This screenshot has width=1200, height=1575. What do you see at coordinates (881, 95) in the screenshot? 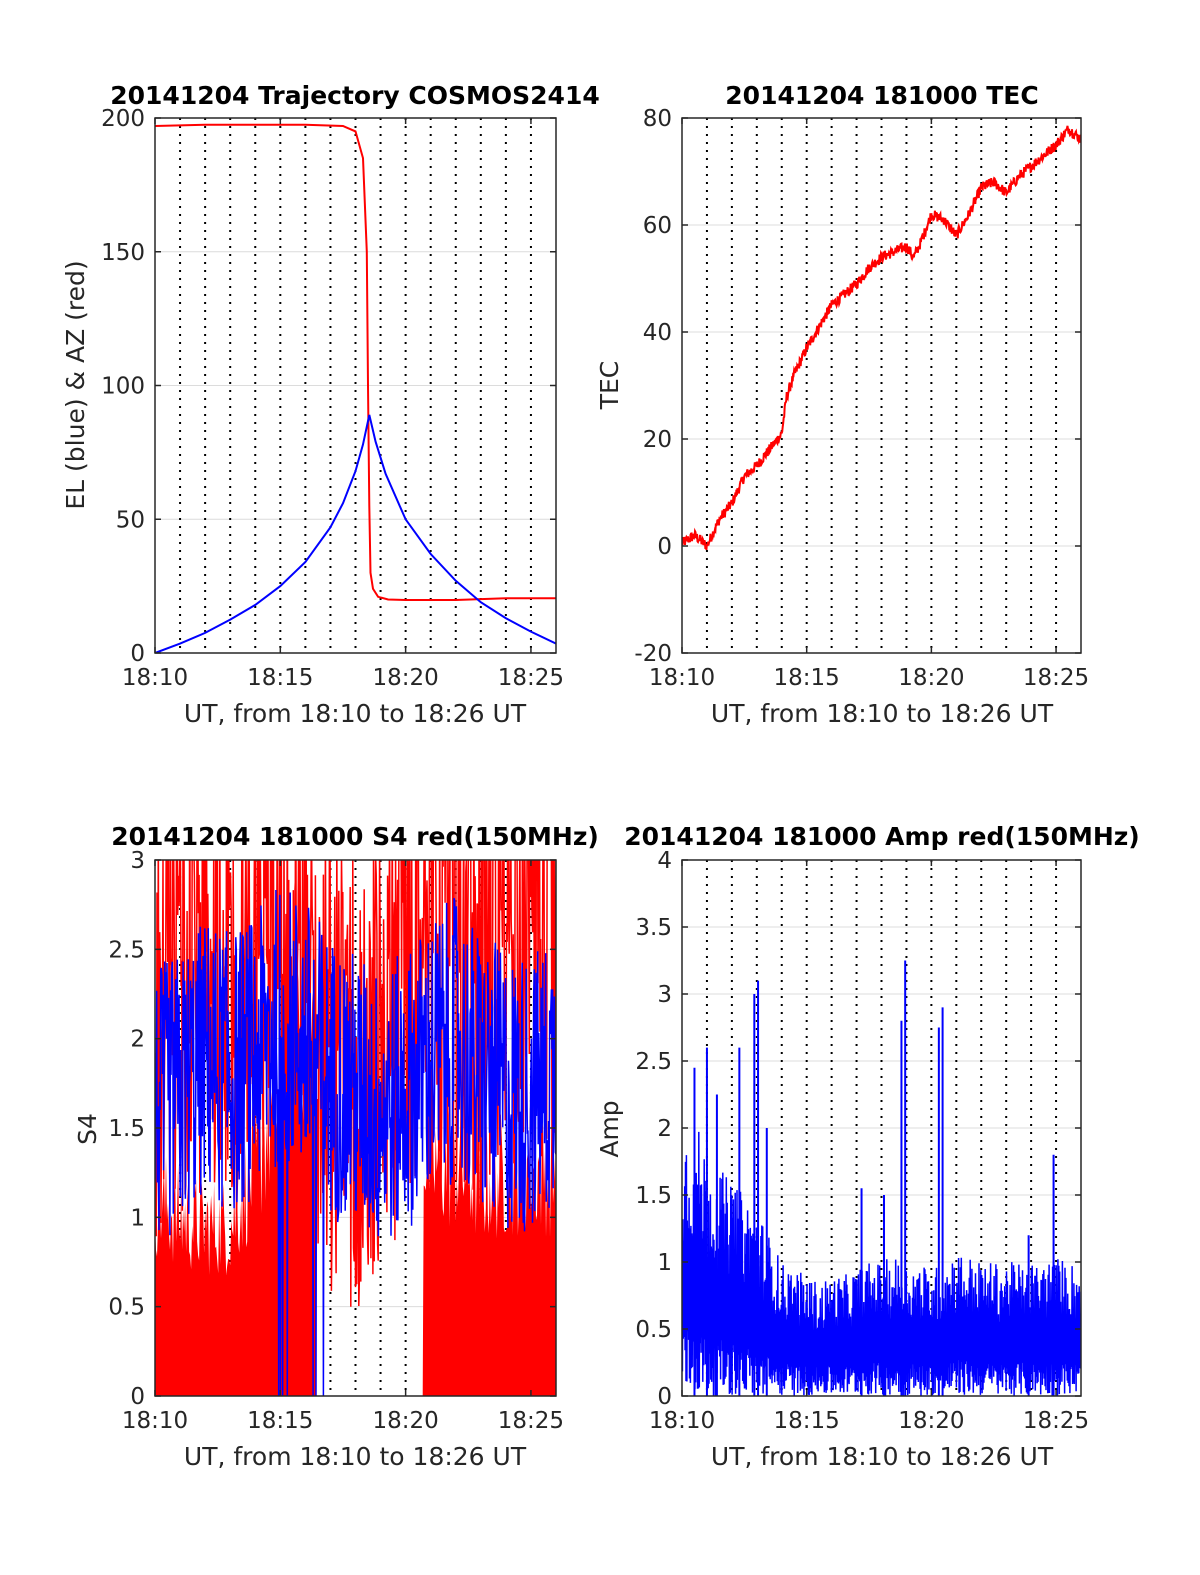
I see `tec-title: 20141204 181000 TEC` at bounding box center [881, 95].